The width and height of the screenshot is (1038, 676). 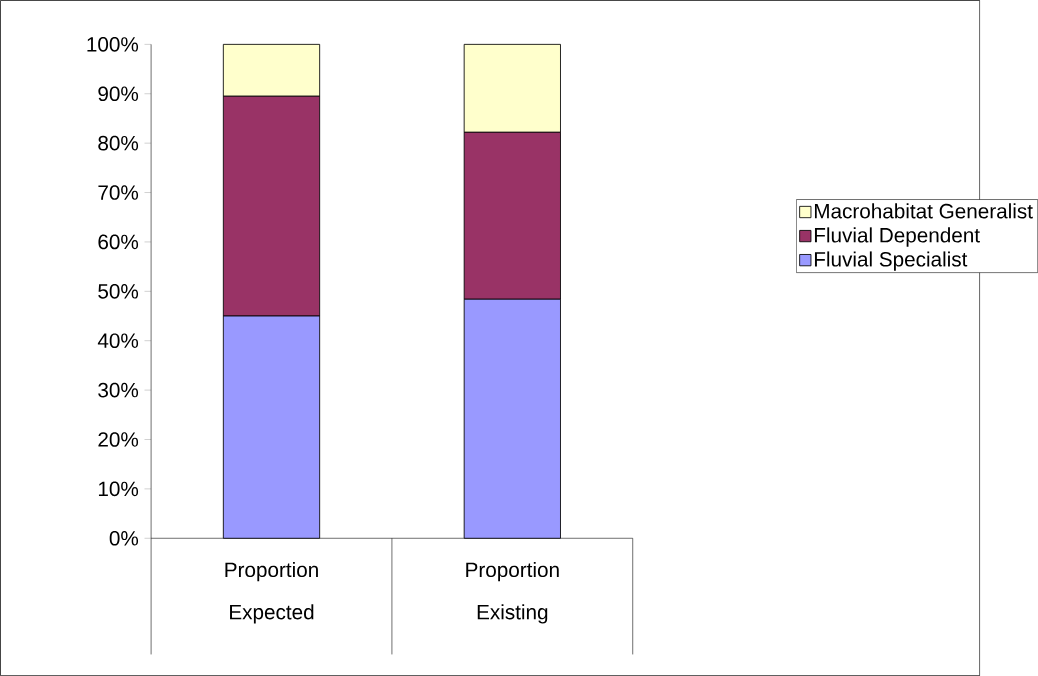 What do you see at coordinates (271, 592) in the screenshot?
I see `x-tick-label: Proportion Expected` at bounding box center [271, 592].